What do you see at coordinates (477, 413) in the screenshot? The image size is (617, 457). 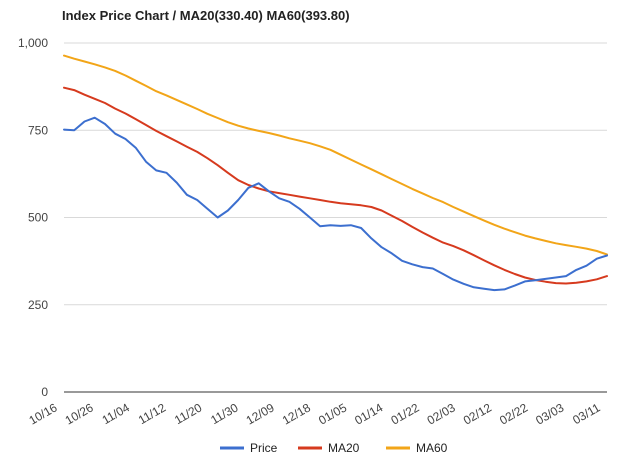 I see `x-tick-label: 02/12` at bounding box center [477, 413].